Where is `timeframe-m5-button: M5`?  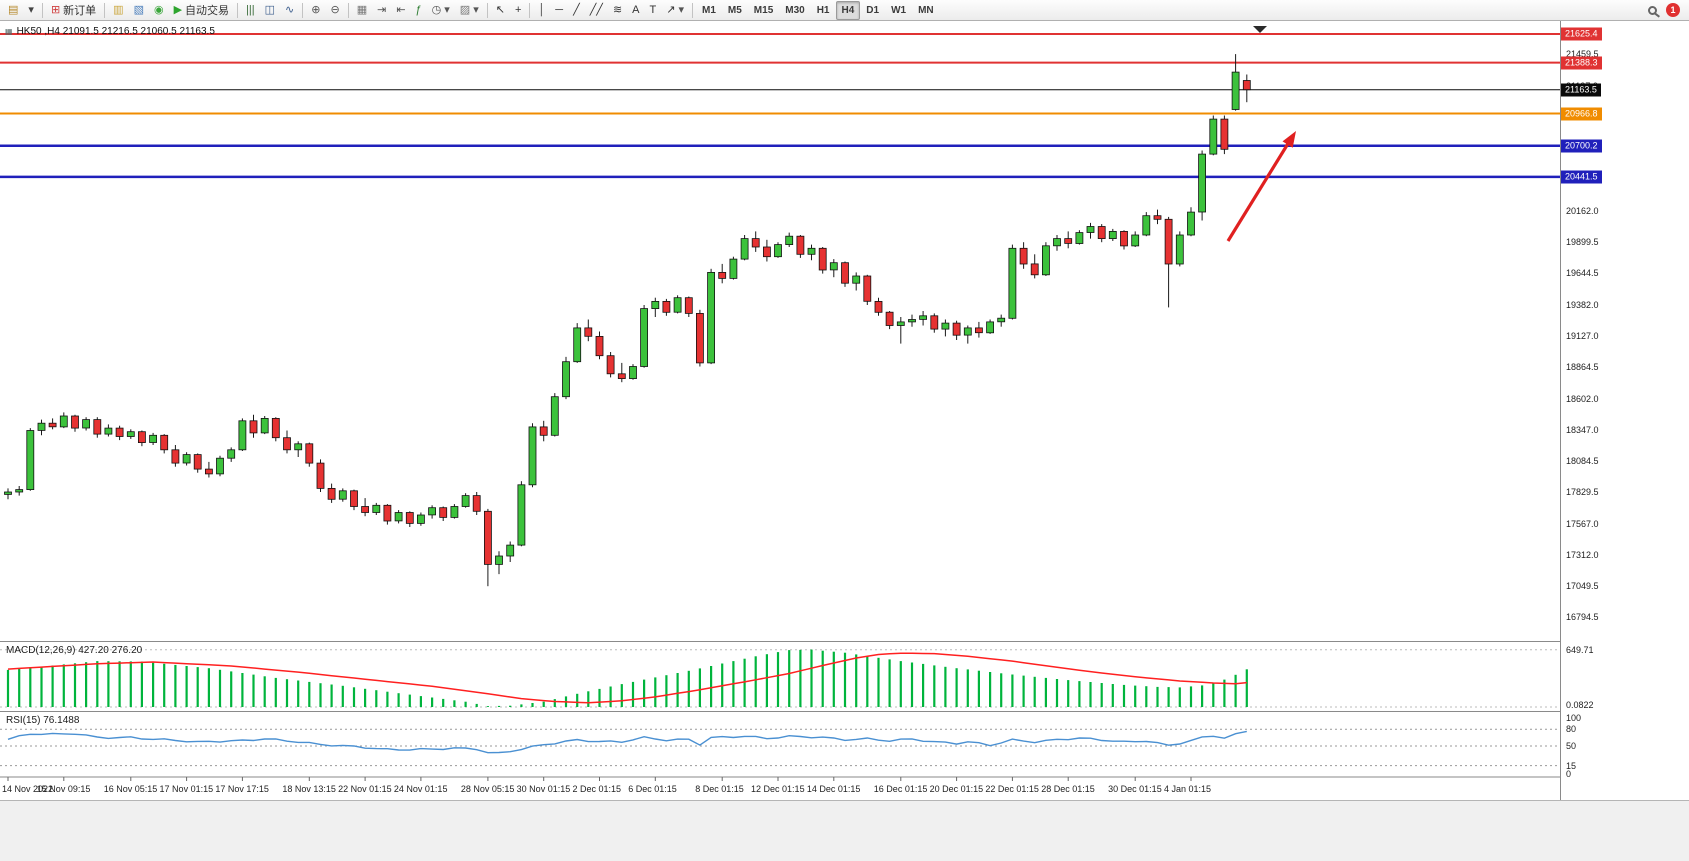 timeframe-m5-button: M5 is located at coordinates (734, 10).